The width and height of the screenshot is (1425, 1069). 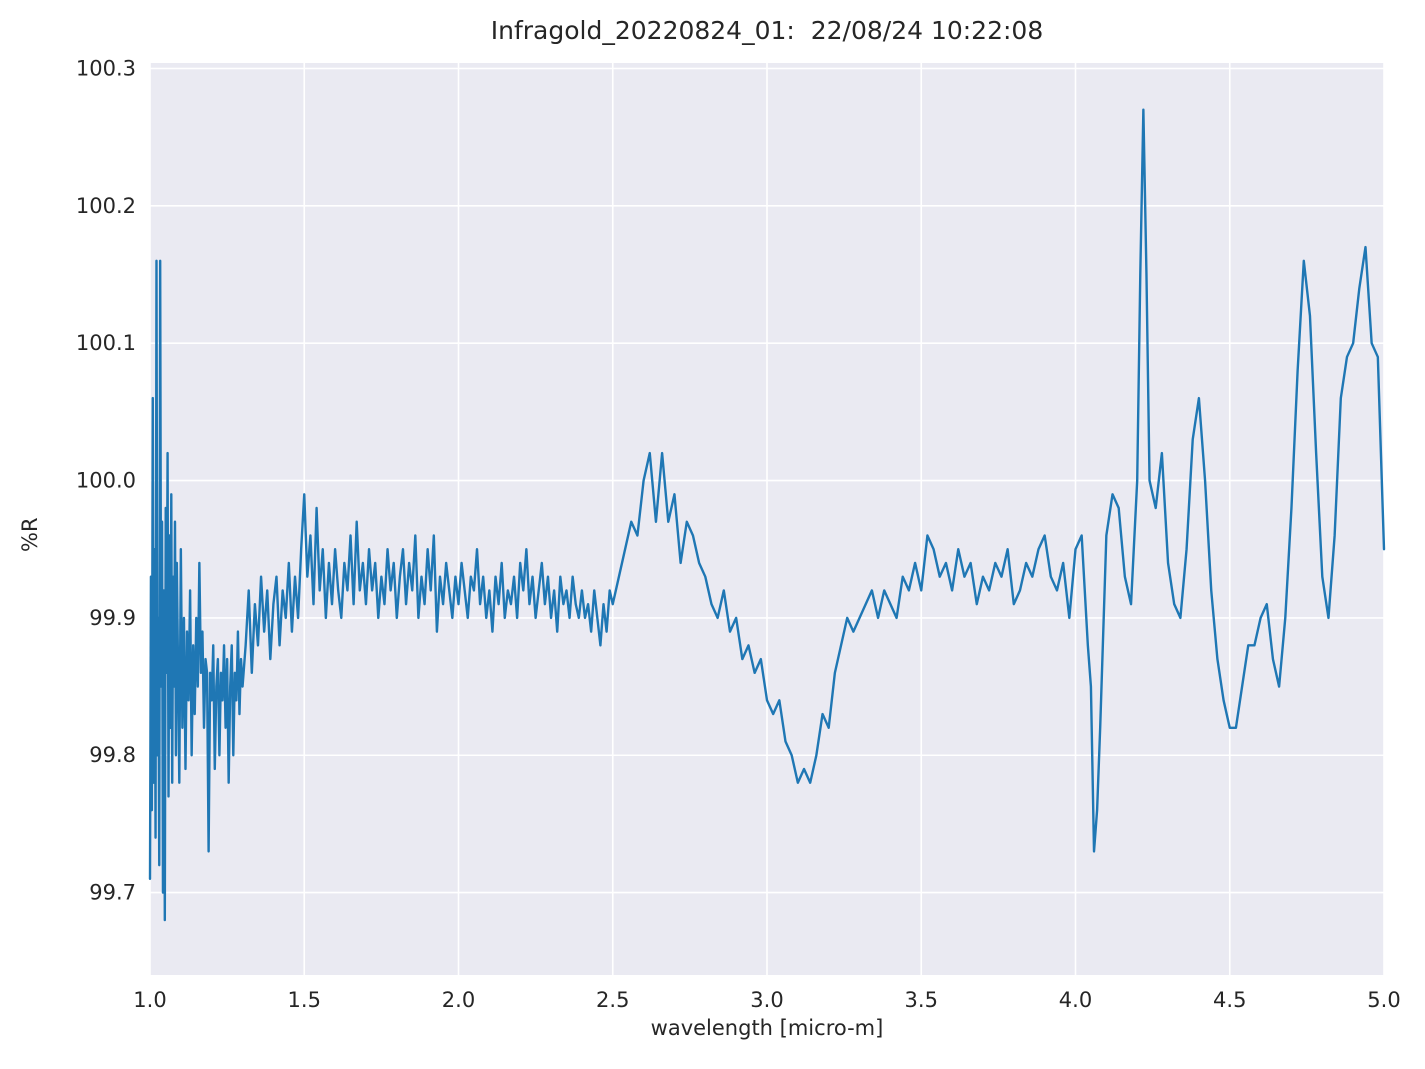 I want to click on y-tick-label: 99.8, so click(x=112, y=755).